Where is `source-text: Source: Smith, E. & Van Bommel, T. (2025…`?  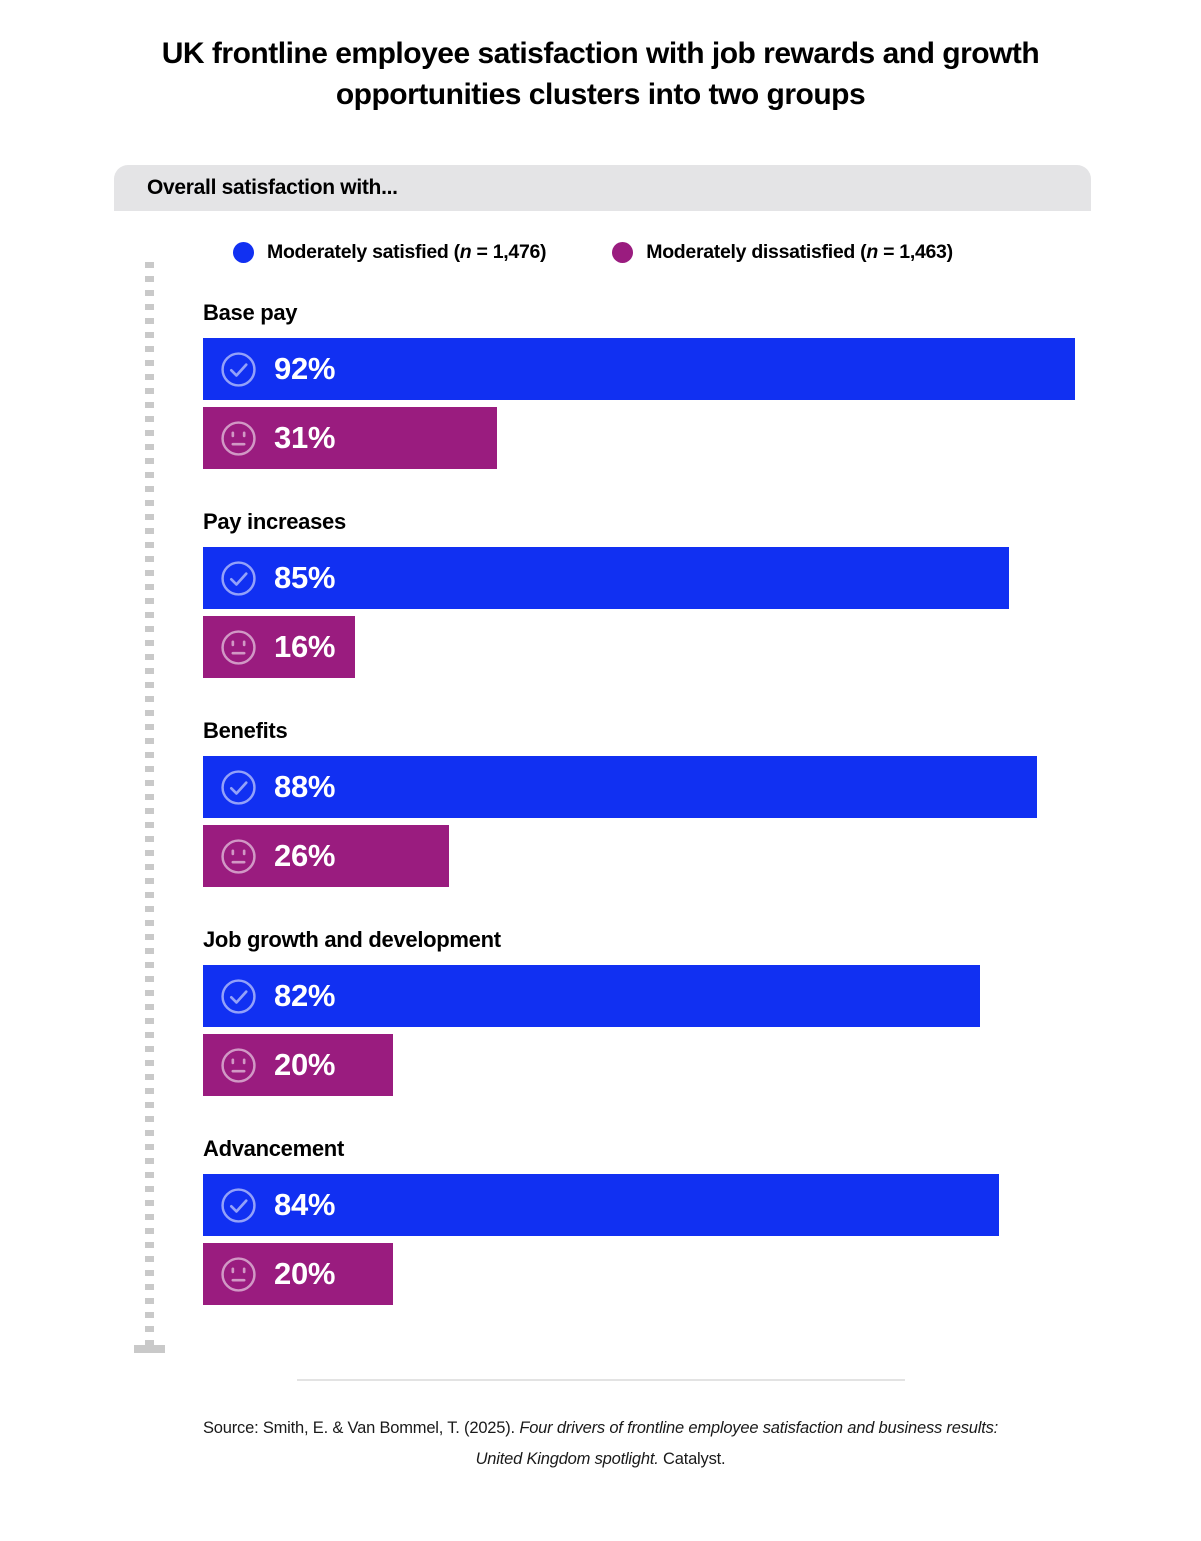 source-text: Source: Smith, E. & Van Bommel, T. (2025… is located at coordinates (361, 1428).